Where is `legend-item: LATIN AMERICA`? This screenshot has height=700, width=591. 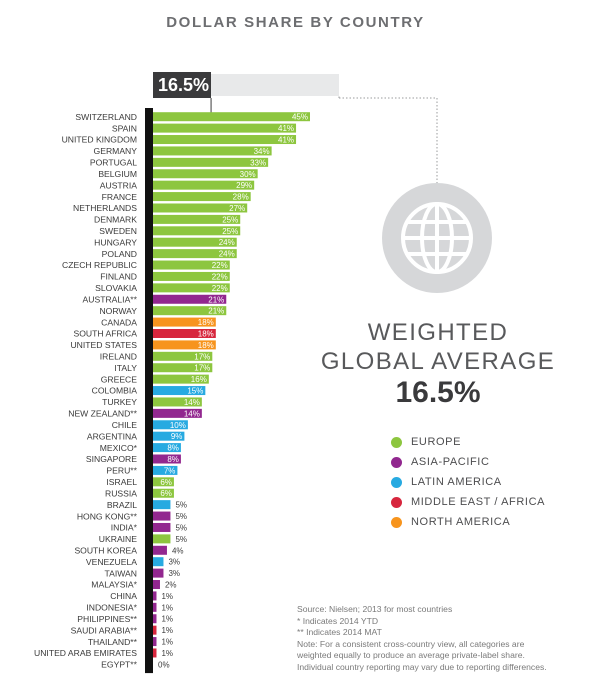
legend-item: LATIN AMERICA is located at coordinates (468, 482).